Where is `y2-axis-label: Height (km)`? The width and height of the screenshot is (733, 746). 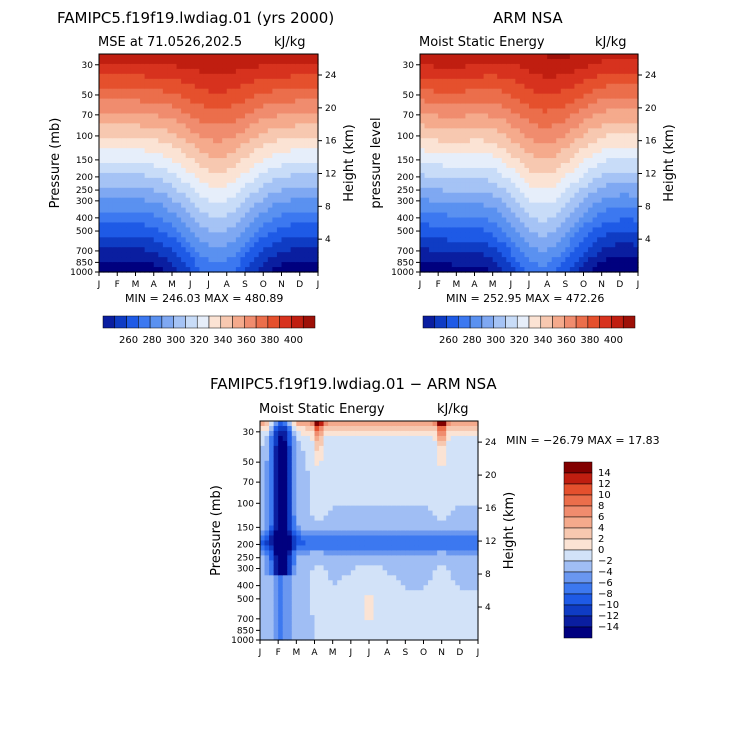 y2-axis-label: Height (km) is located at coordinates (349, 162).